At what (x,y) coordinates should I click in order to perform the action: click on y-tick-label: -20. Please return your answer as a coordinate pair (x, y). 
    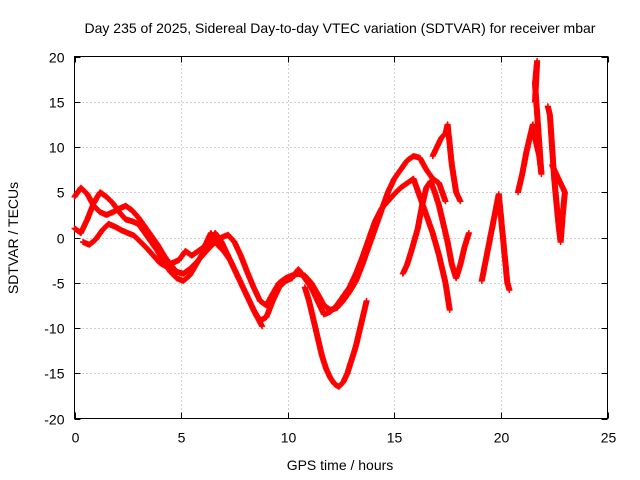
    Looking at the image, I should click on (54, 420).